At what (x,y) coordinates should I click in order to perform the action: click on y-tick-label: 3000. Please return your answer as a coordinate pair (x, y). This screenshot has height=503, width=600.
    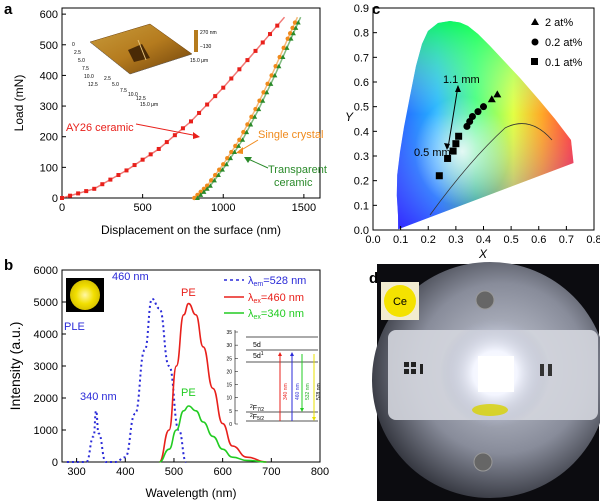
    Looking at the image, I should click on (46, 367).